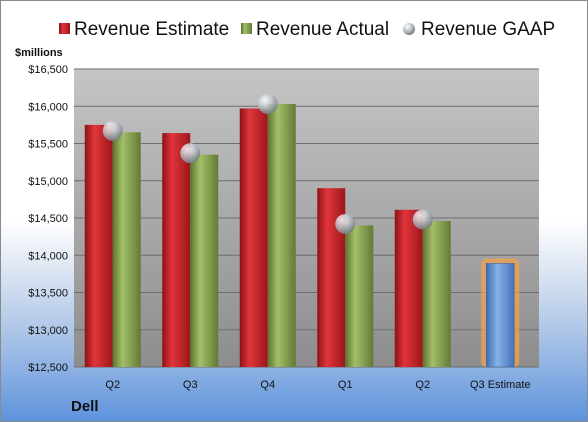  I want to click on y-tick-label: $12,500, so click(48, 368).